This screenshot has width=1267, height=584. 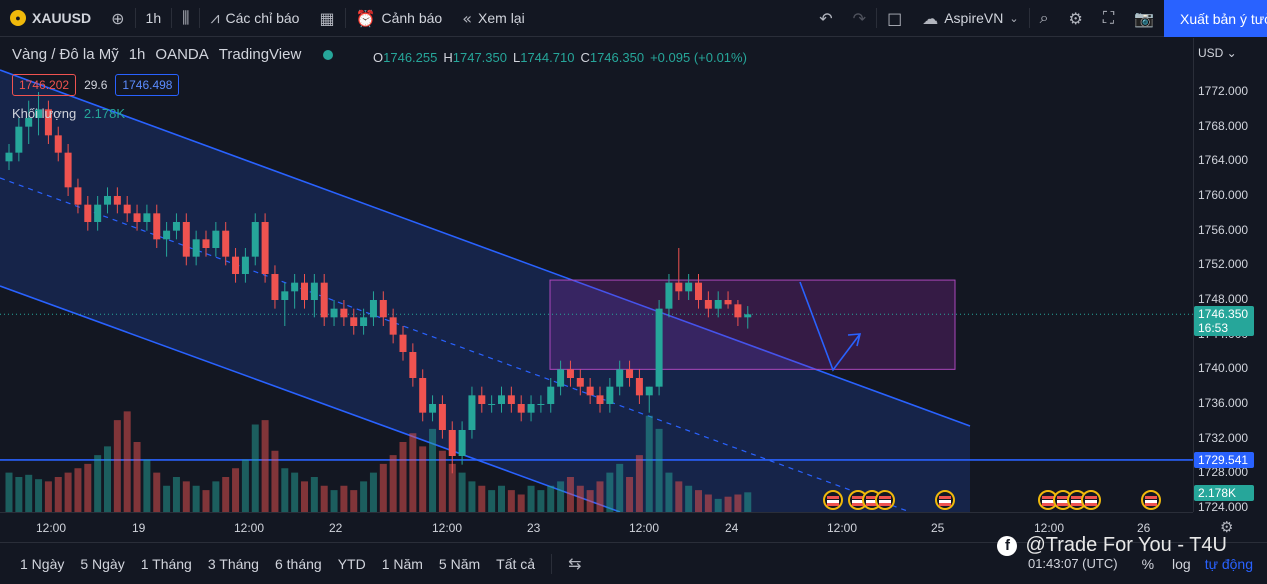 I want to click on search-icon: ⌕, so click(x=1044, y=17).